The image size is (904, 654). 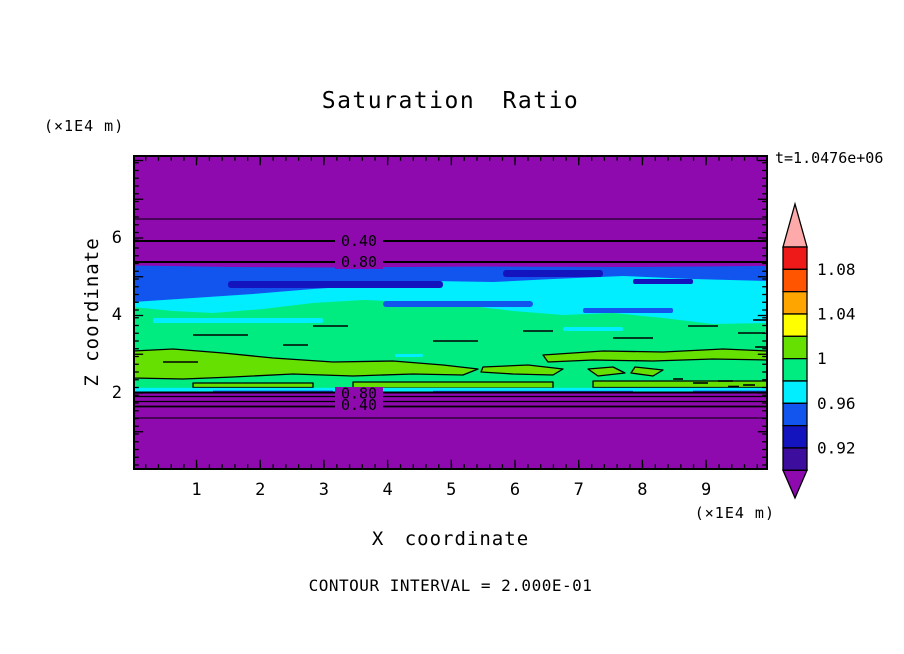 I want to click on colorbar-label-108: 1.08, so click(x=836, y=269).